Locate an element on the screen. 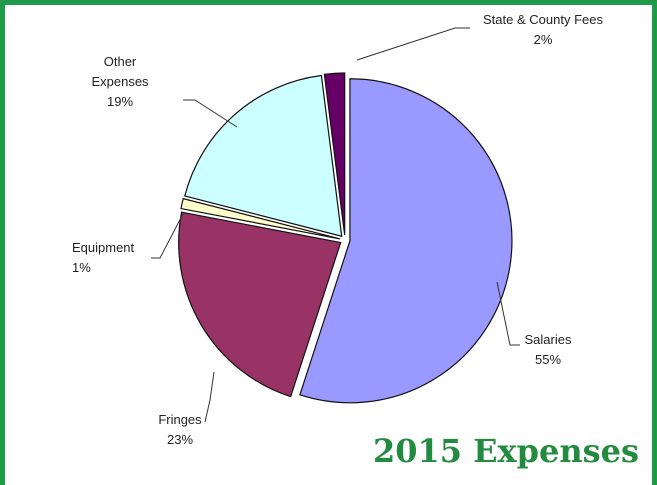 The image size is (657, 485). value-label: 19% is located at coordinates (120, 101).